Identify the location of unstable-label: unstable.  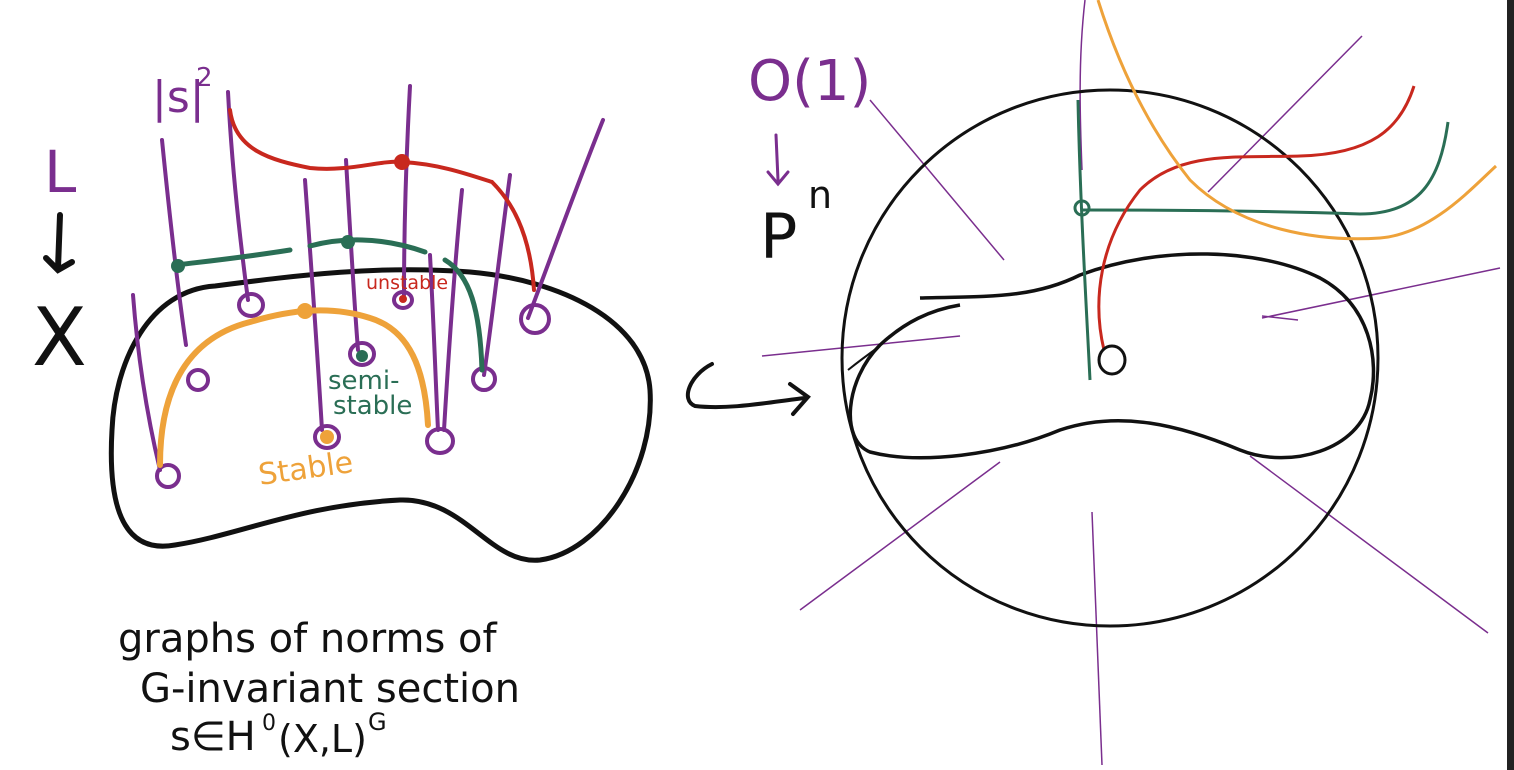
(407, 283).